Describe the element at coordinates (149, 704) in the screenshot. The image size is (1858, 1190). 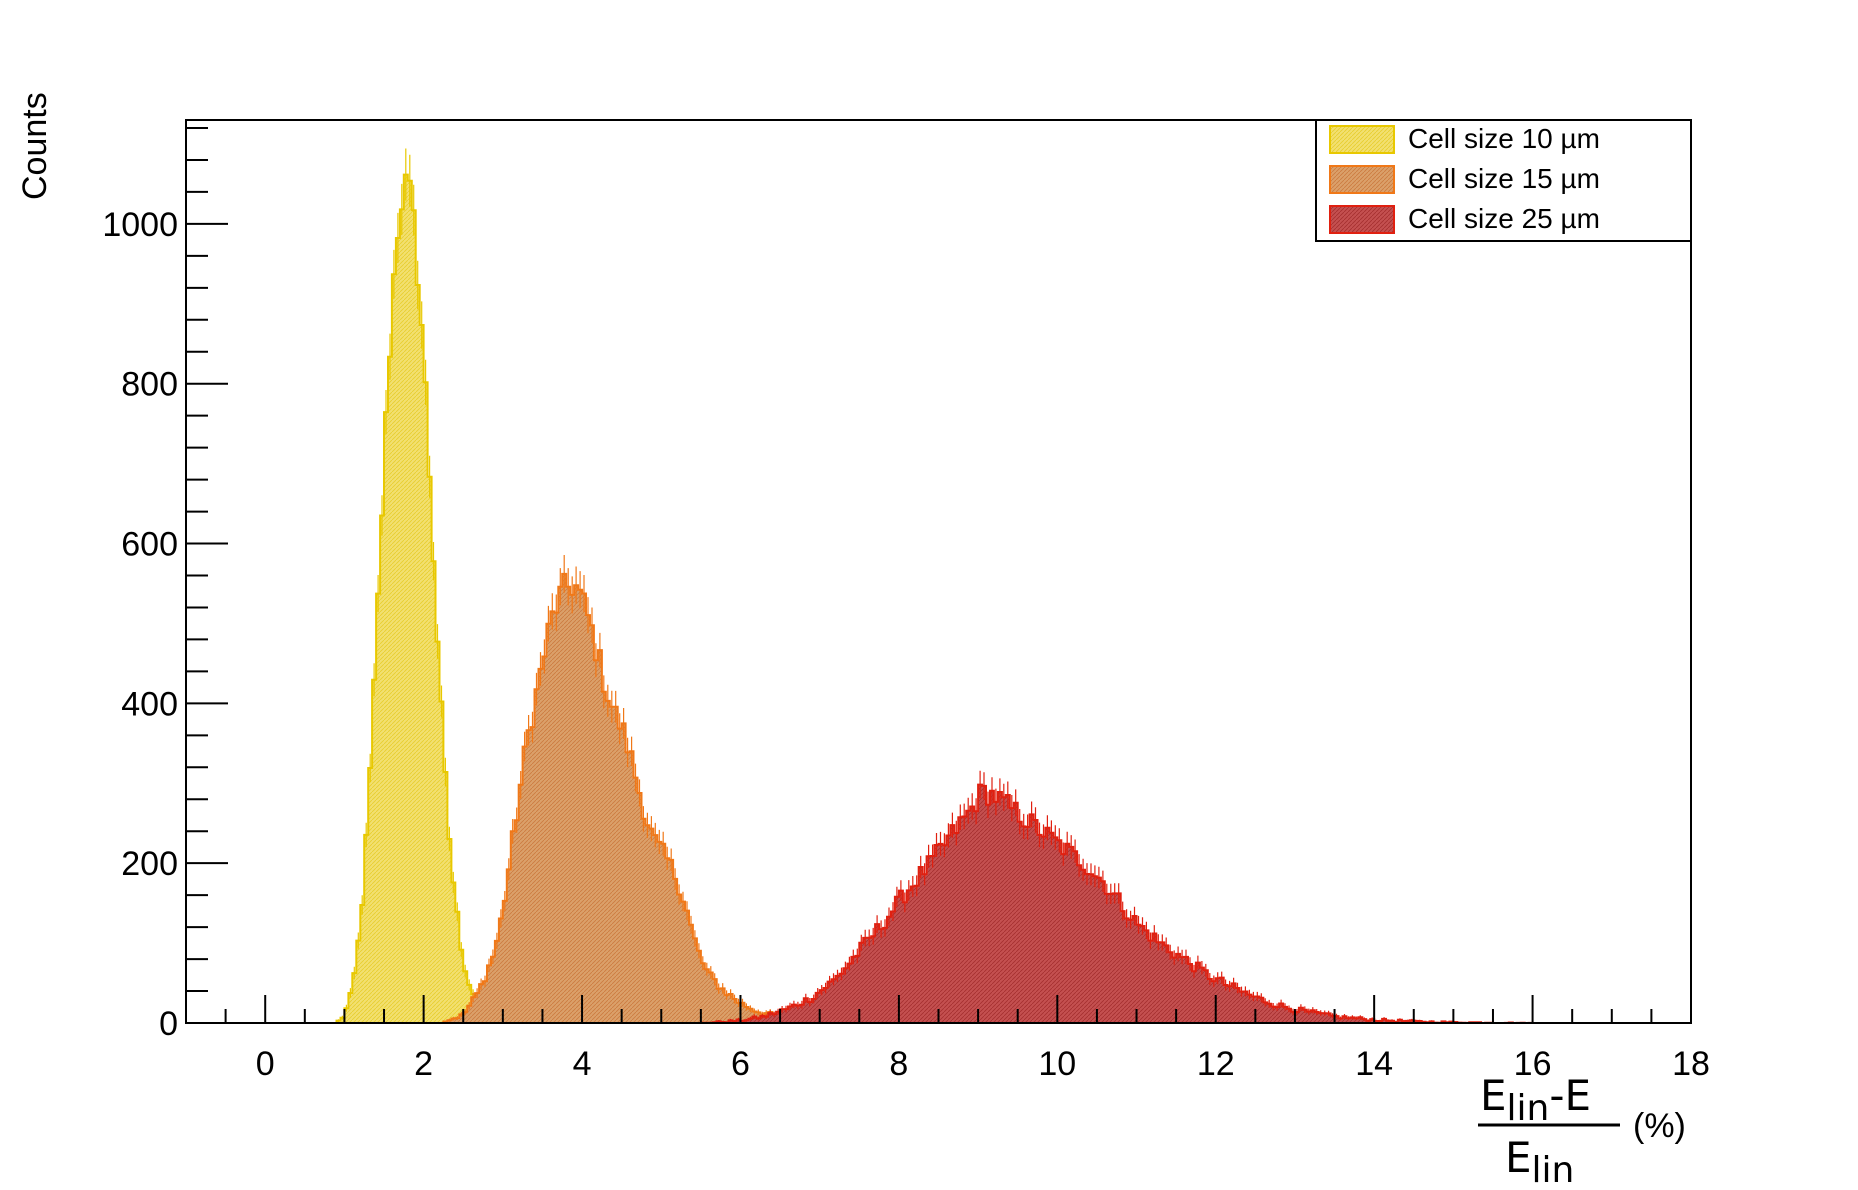
I see `y-tick-label: 400` at that location.